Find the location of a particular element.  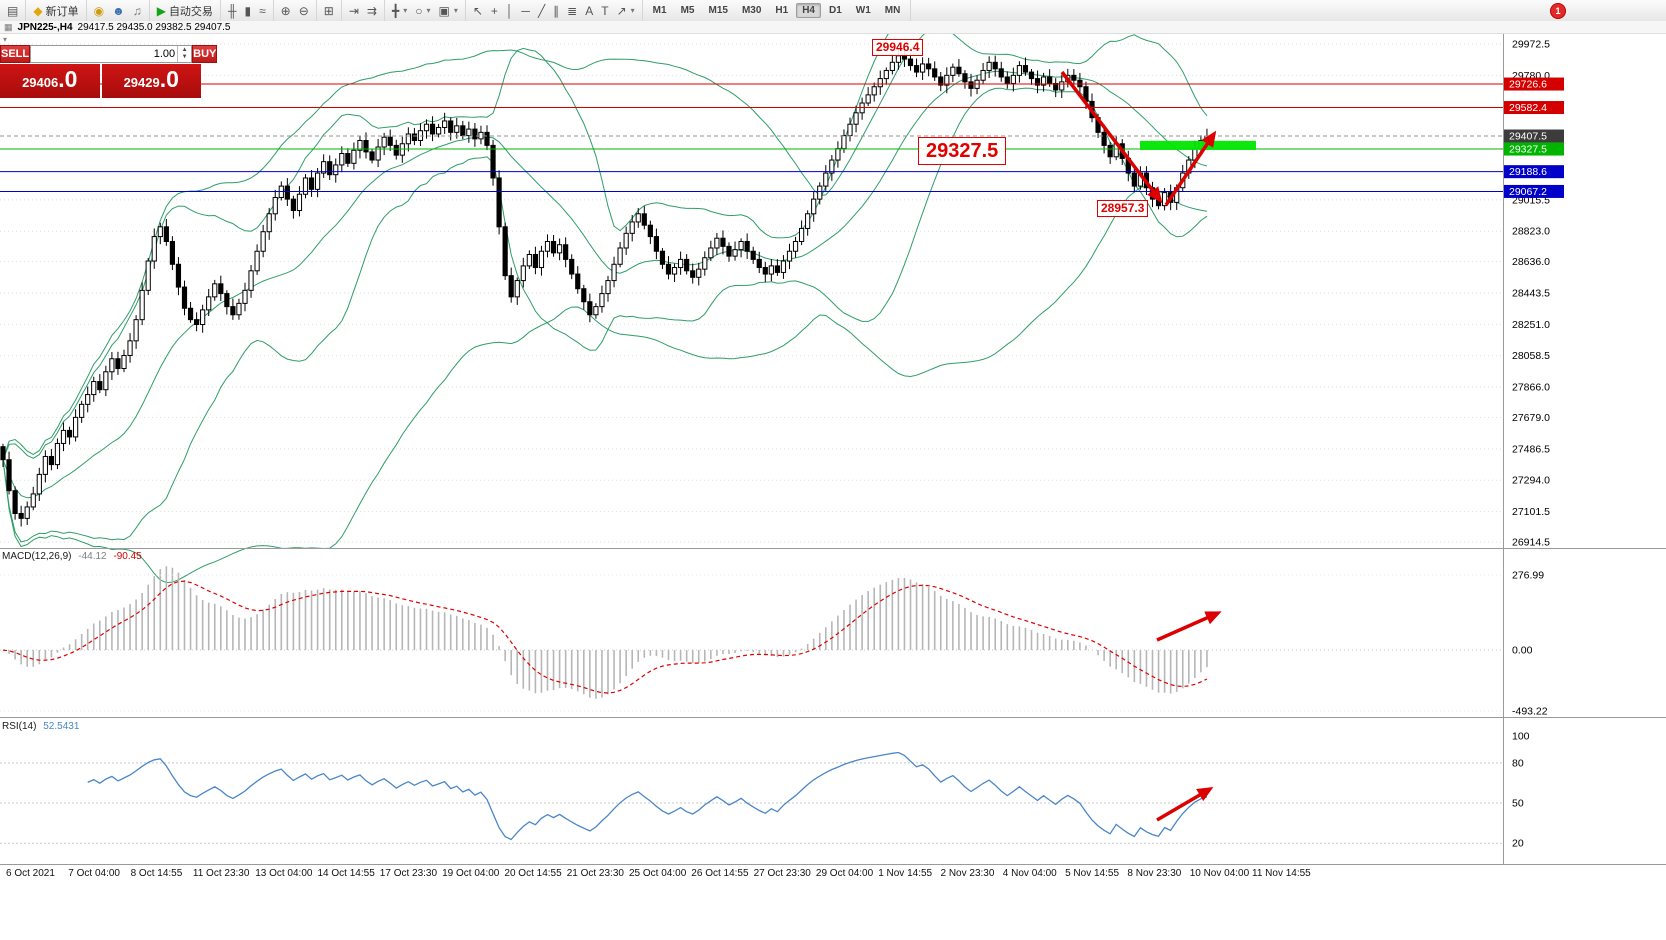

autotrading-label: 自动交易 is located at coordinates (190, 11).